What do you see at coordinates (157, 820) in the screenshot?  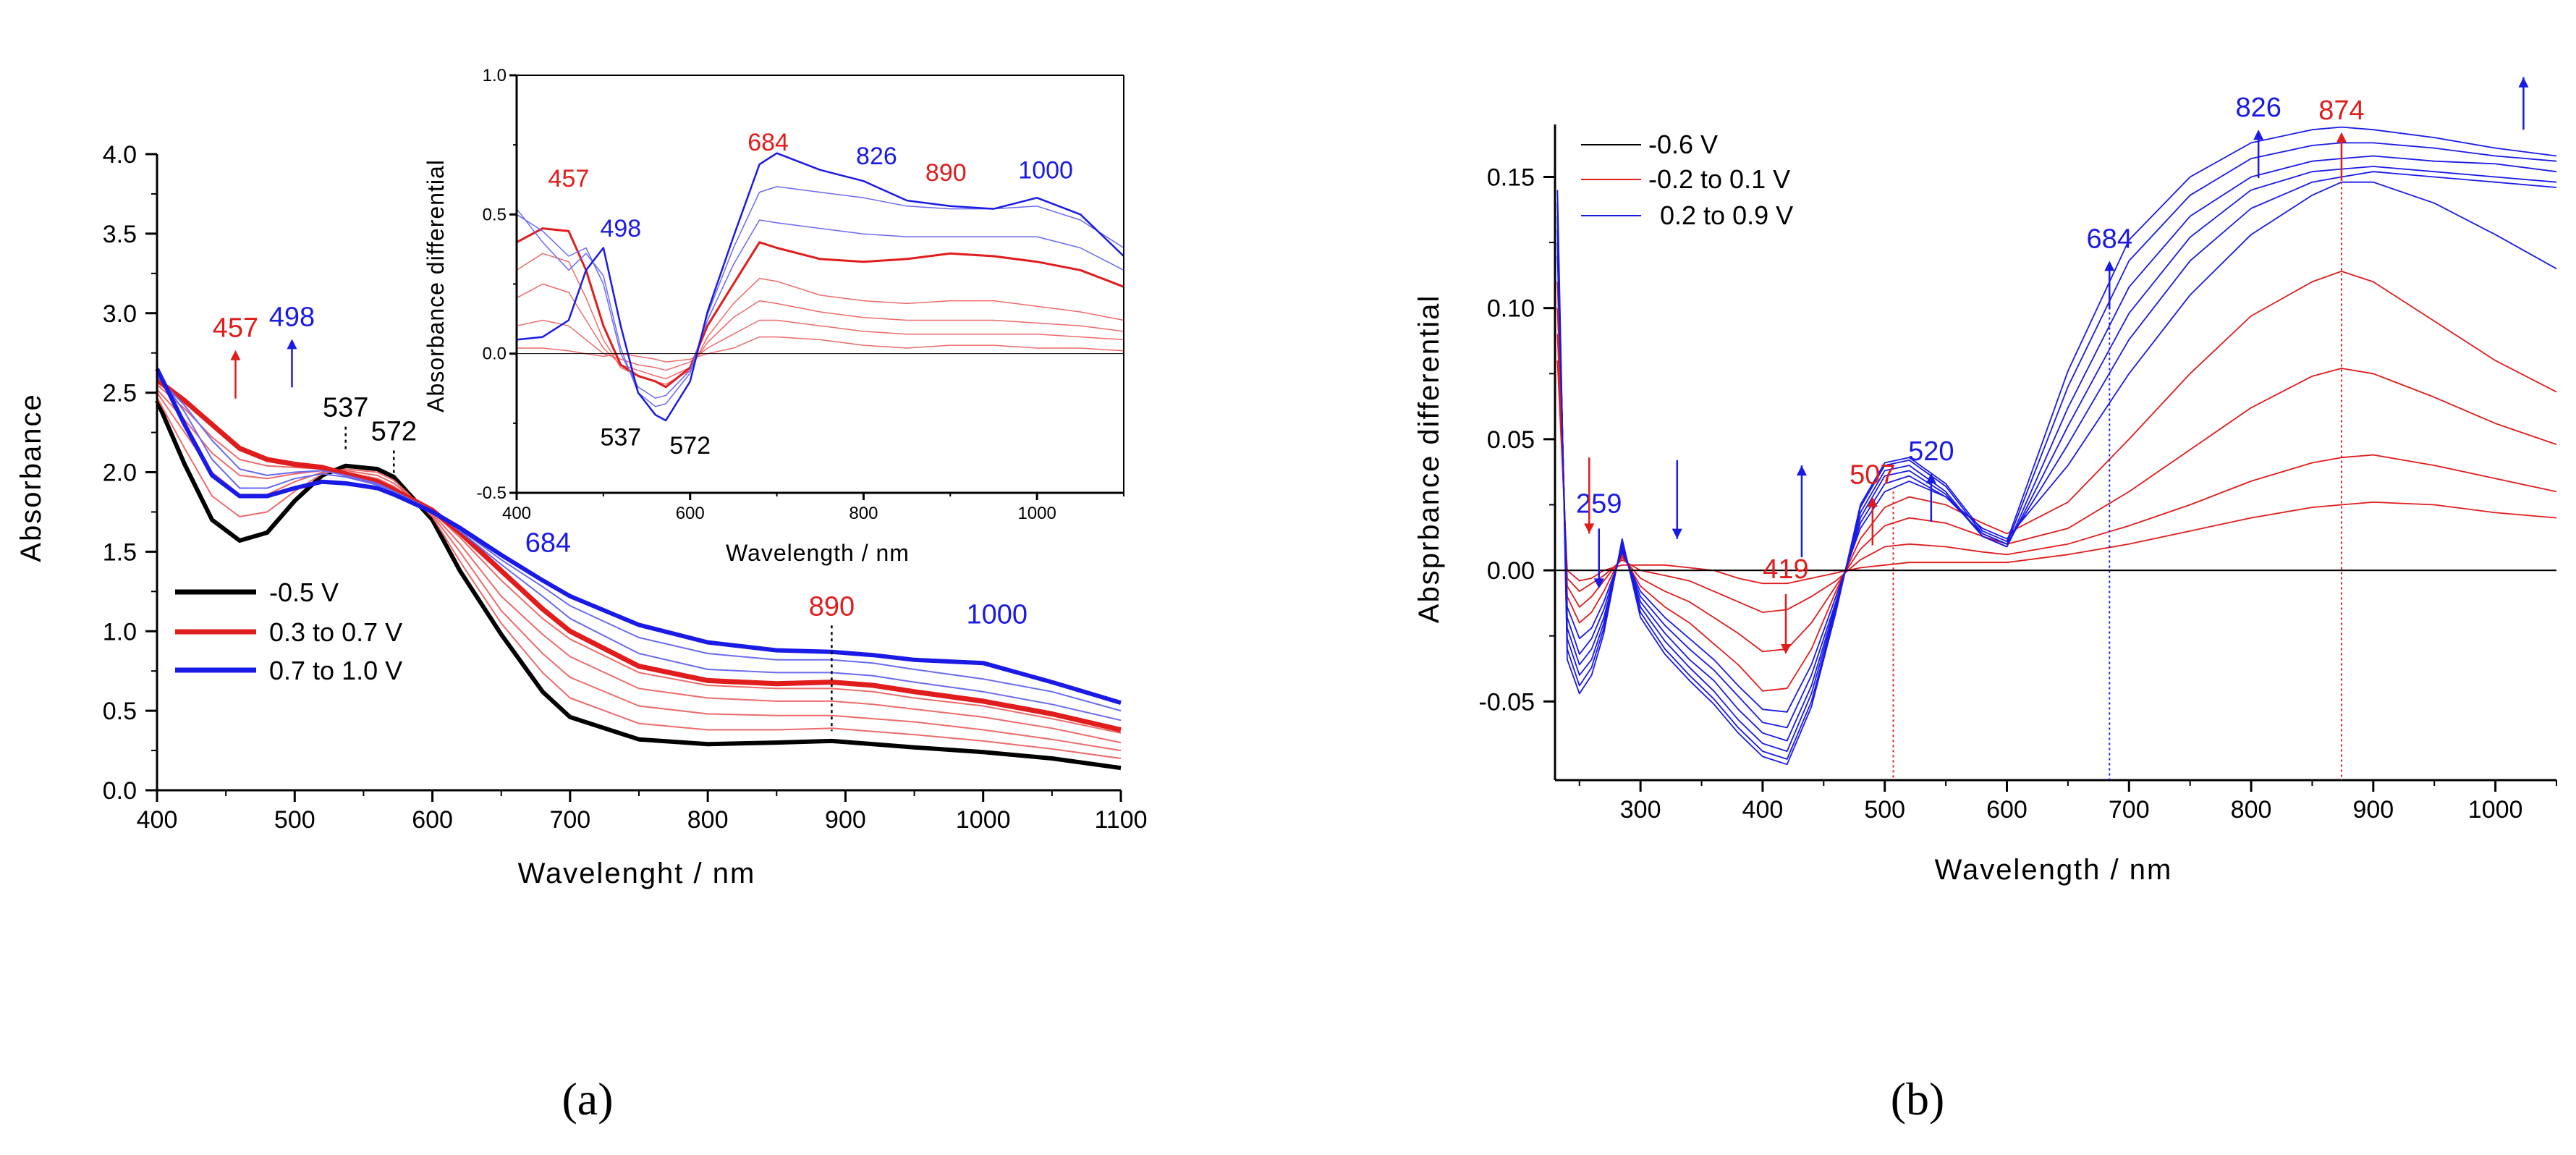 I see `x-tick-label-a_main-0: 400` at bounding box center [157, 820].